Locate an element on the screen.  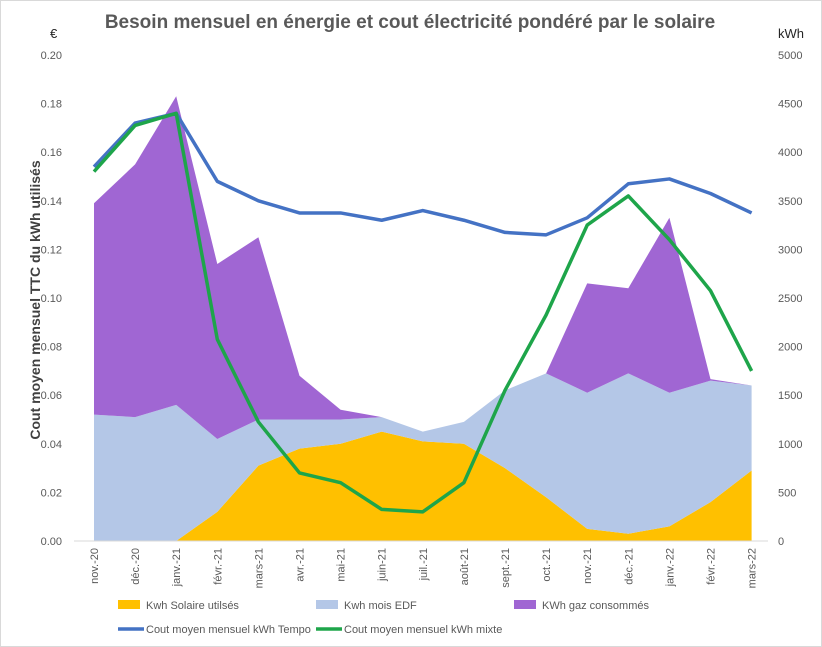
x-tick-label: juil.-21 is located at coordinates (424, 564).